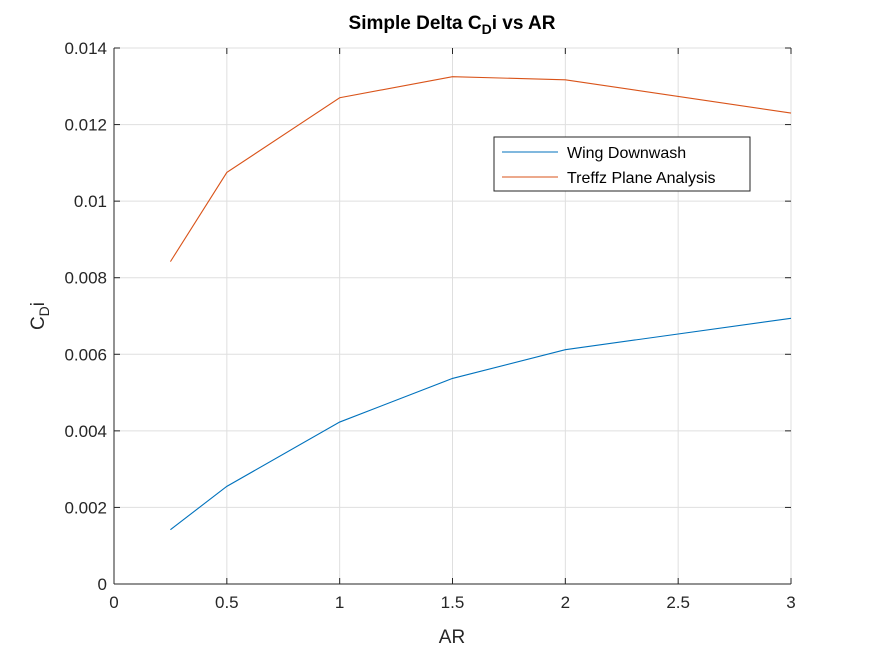 The width and height of the screenshot is (875, 656). I want to click on y-tick-label: 0, so click(102, 584).